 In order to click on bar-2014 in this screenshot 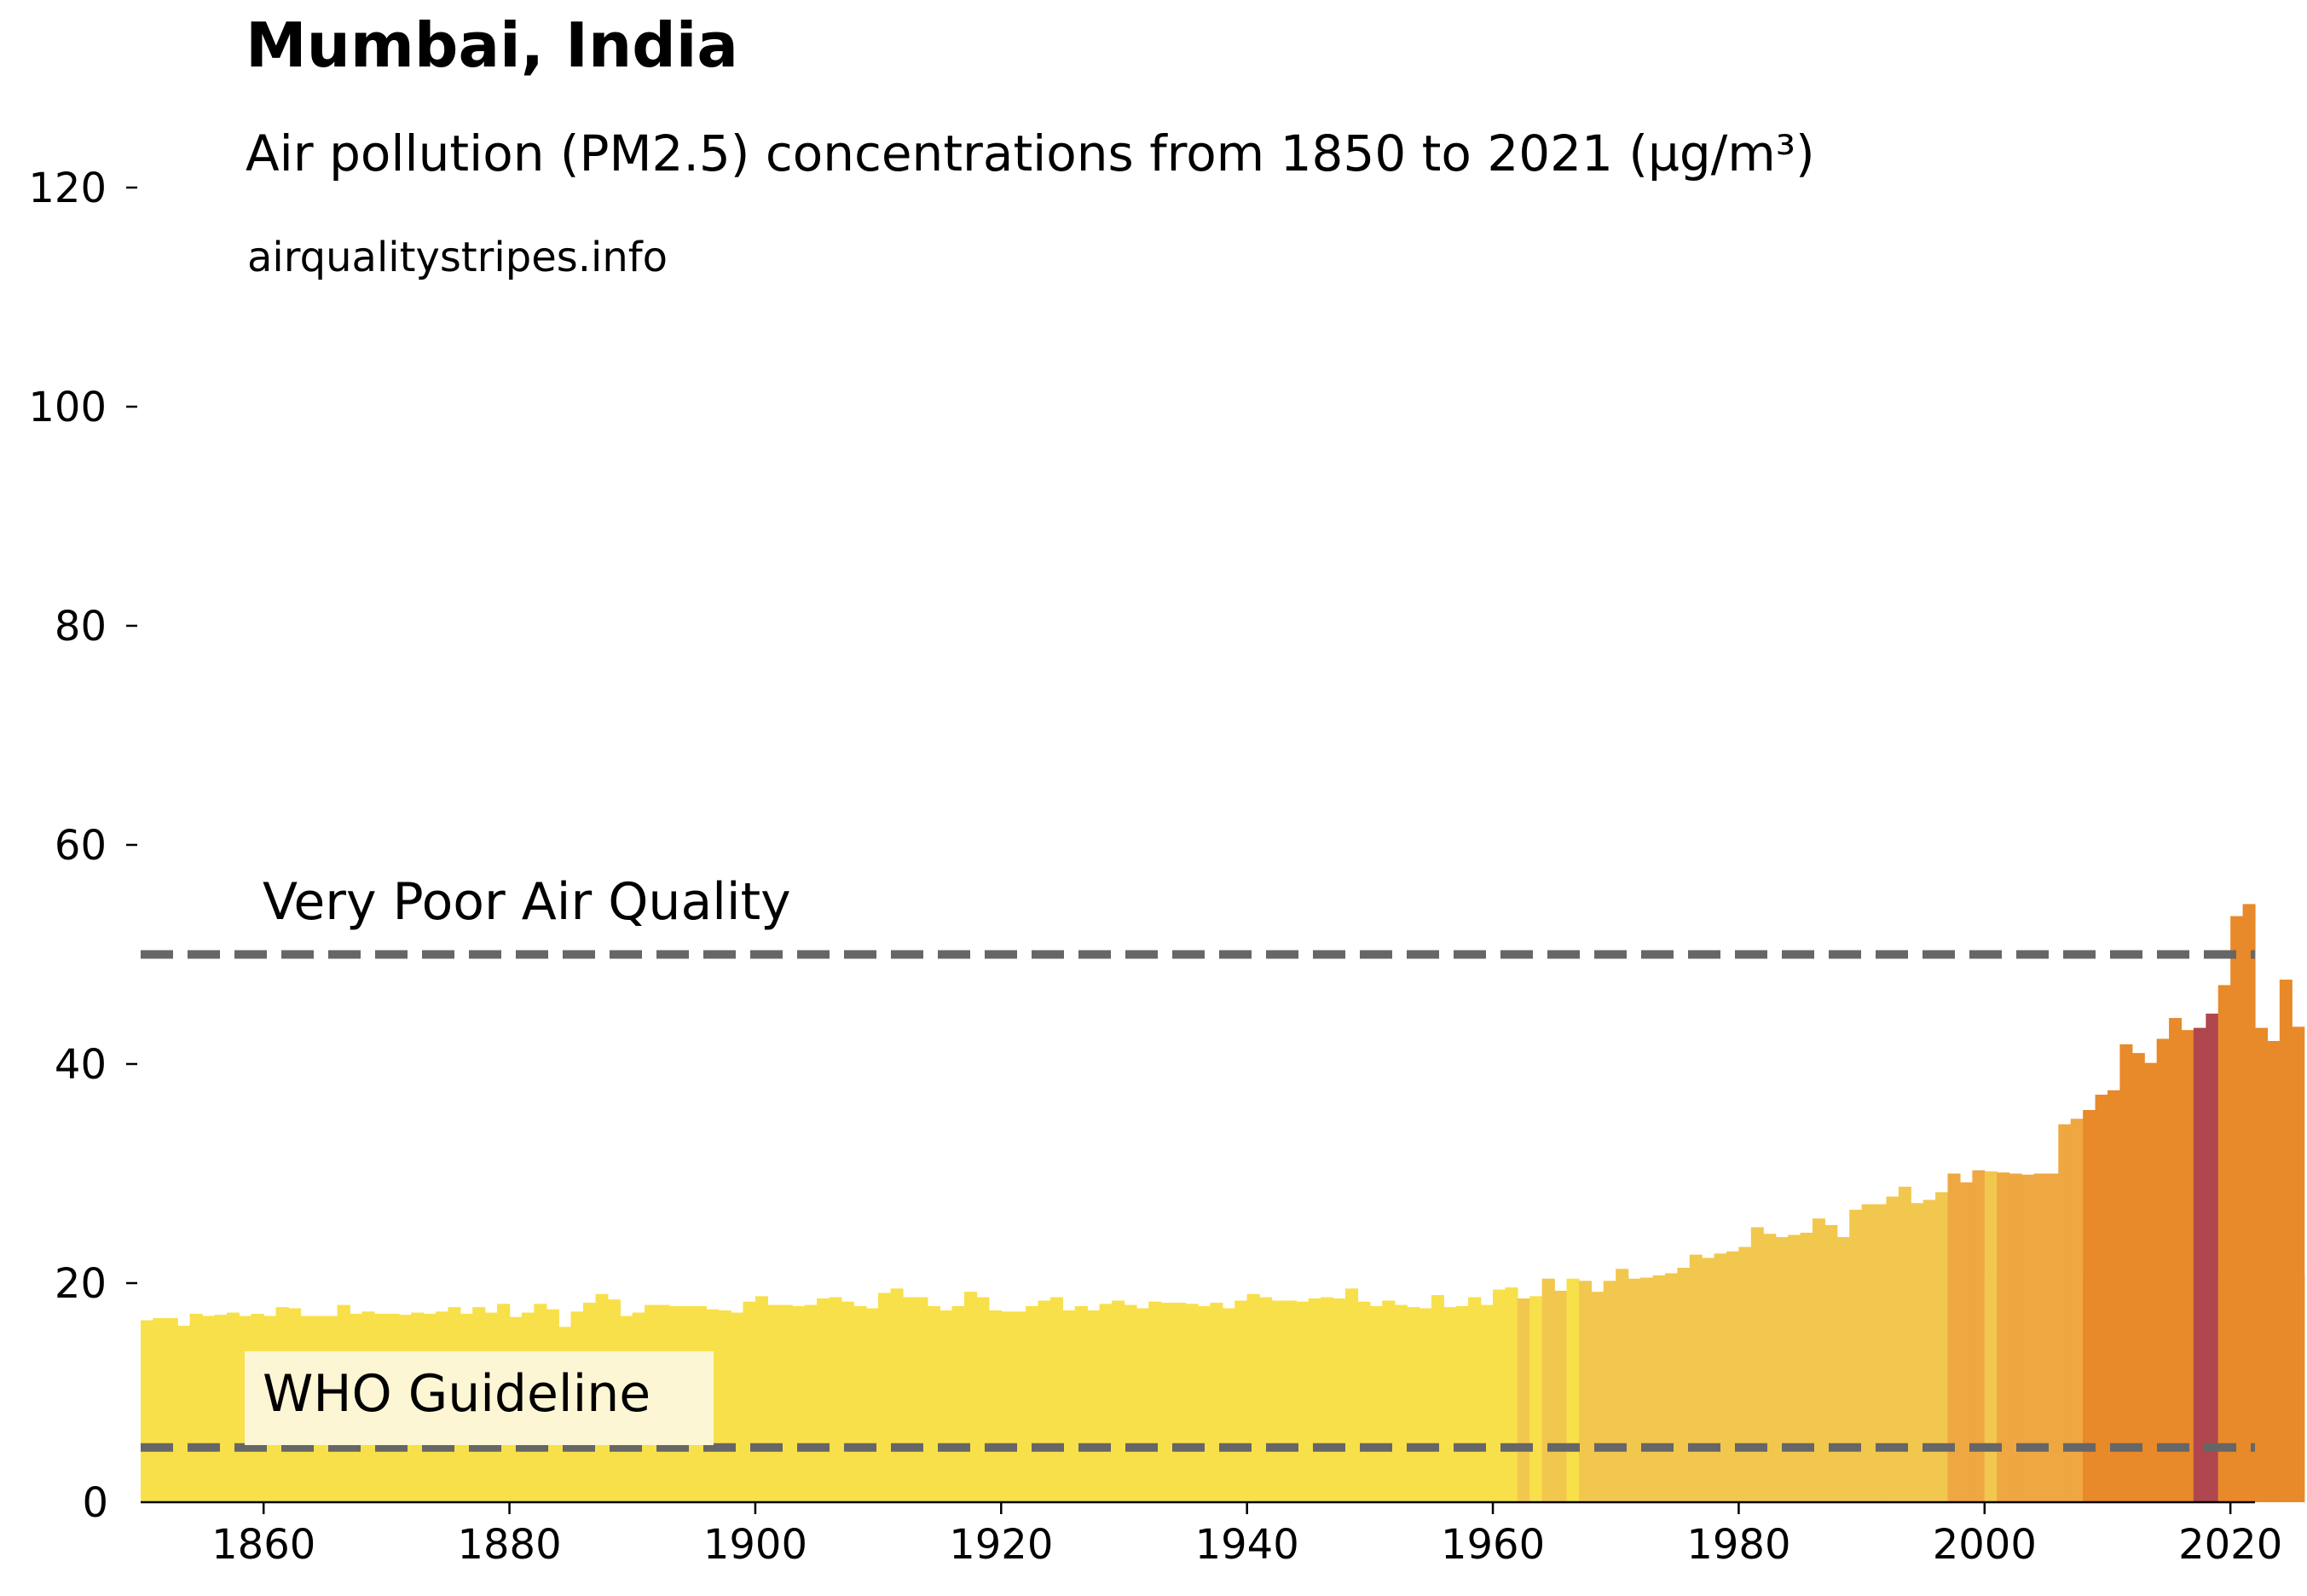, I will do `click(2163, 1270)`.